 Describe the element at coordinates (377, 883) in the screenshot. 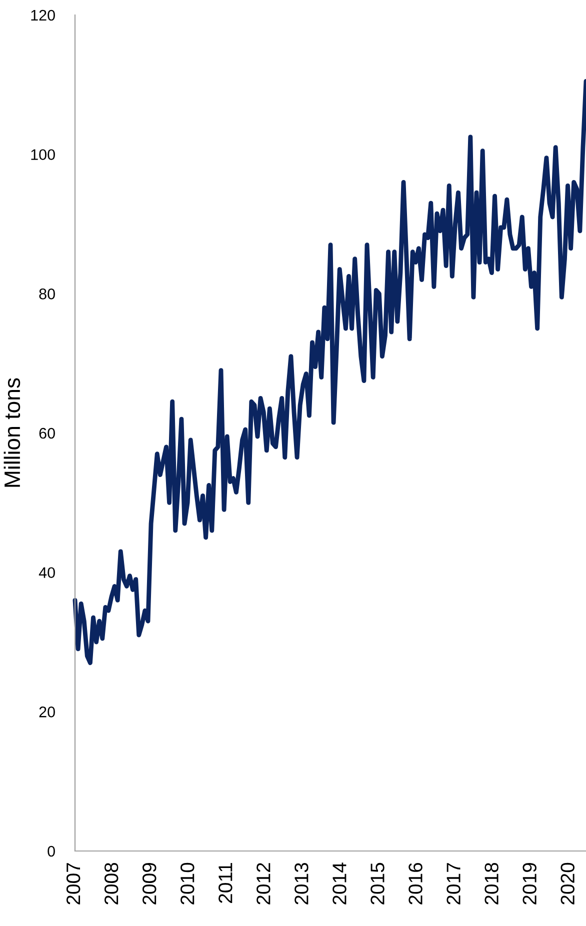

I see `x-tick-label: 2015` at that location.